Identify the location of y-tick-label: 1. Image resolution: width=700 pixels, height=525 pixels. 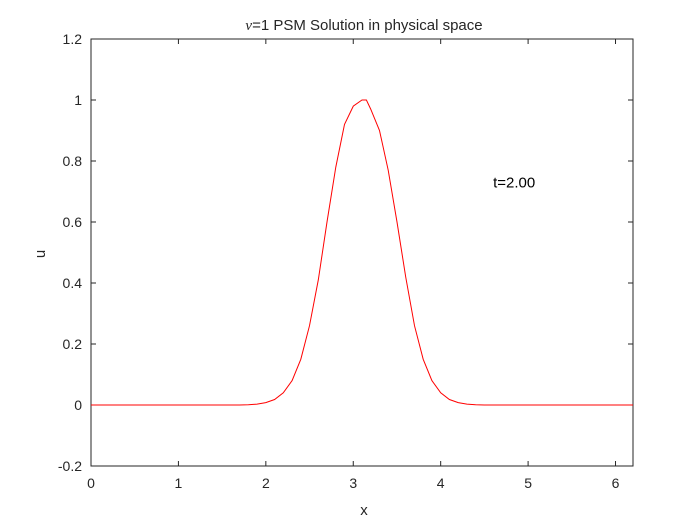
(78, 100).